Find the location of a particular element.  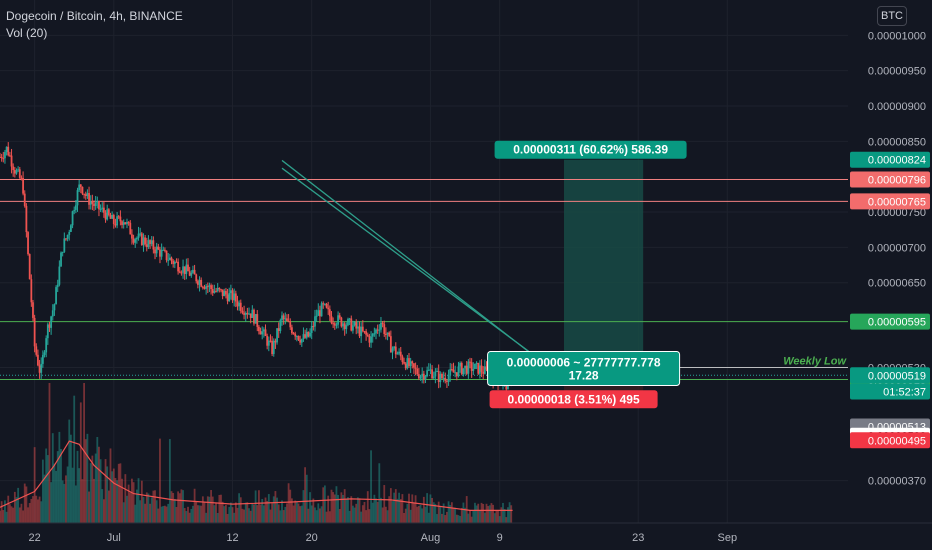

level-price-tag: 0.00000796 is located at coordinates (897, 181).